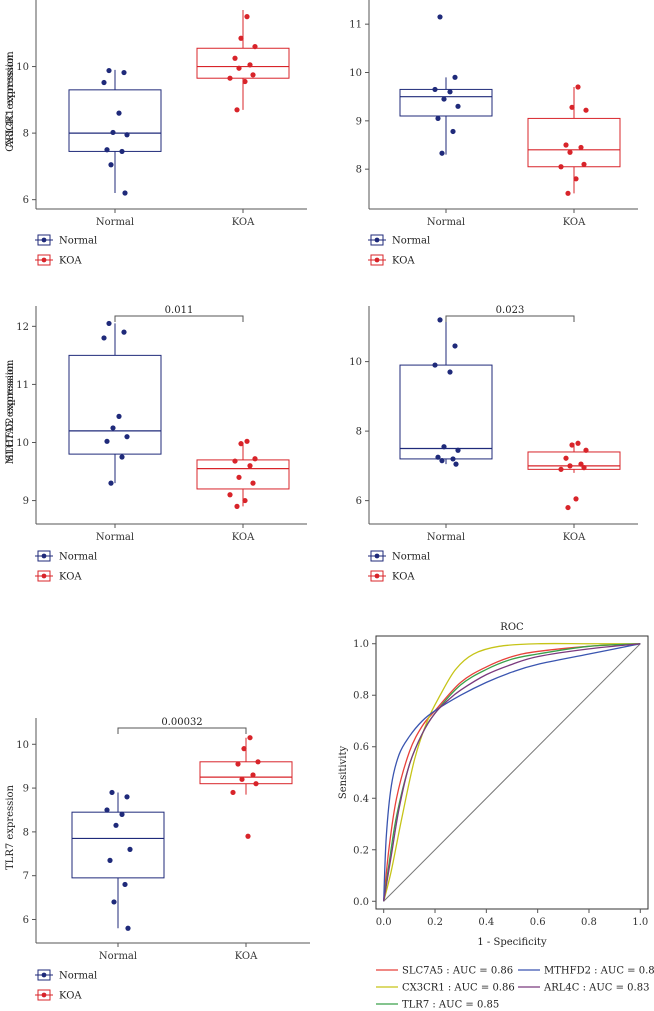  Describe the element at coordinates (26, 876) in the screenshot. I see `y-tick-label: 7` at that location.